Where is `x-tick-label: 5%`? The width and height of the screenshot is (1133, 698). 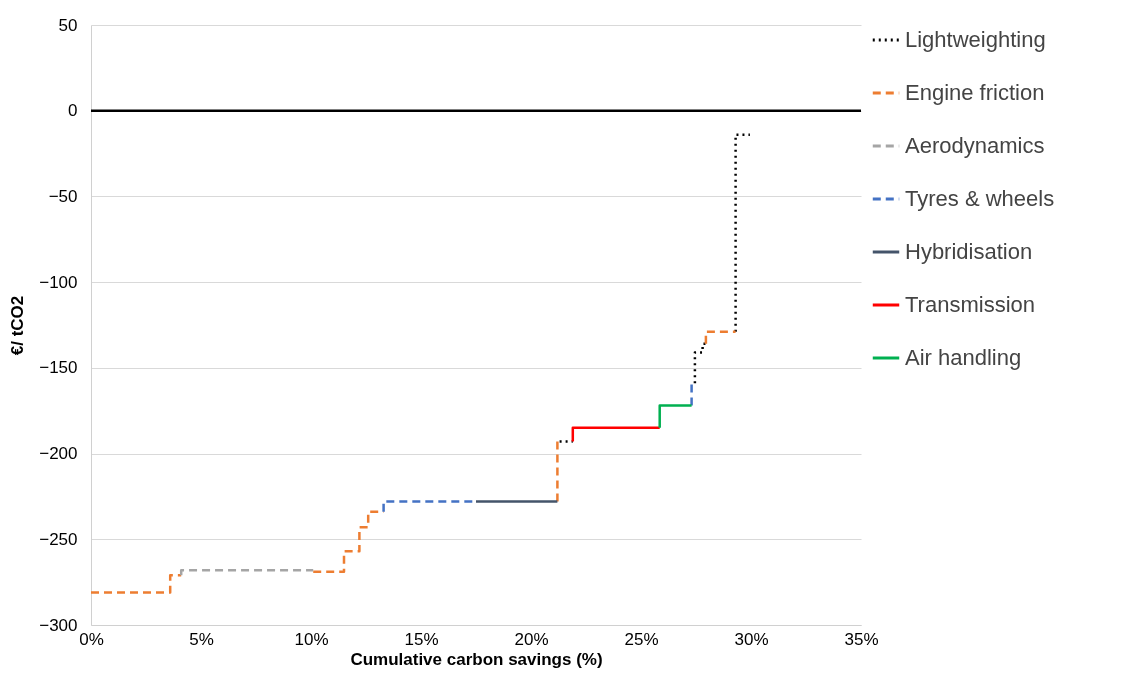 x-tick-label: 5% is located at coordinates (201, 639).